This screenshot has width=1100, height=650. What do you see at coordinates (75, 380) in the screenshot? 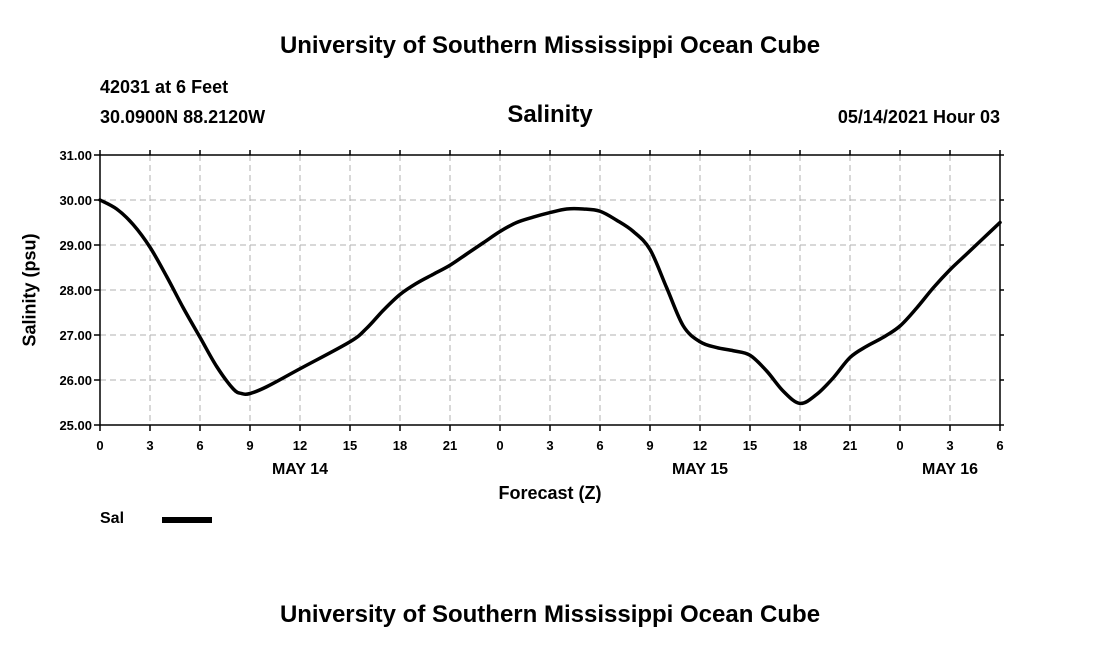
I see `y-tick-label: 26.00` at bounding box center [75, 380].